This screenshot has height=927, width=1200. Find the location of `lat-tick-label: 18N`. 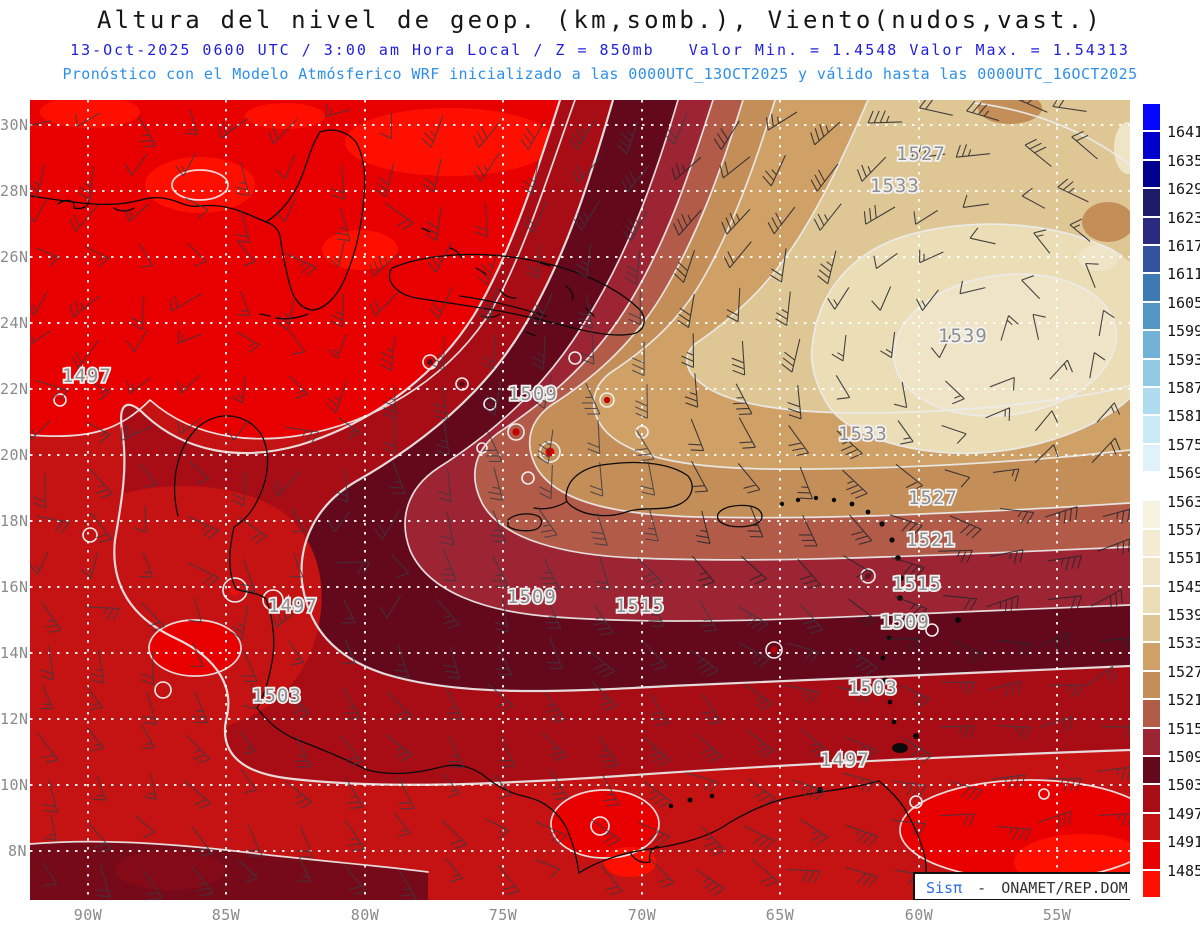

lat-tick-label: 18N is located at coordinates (14, 521).